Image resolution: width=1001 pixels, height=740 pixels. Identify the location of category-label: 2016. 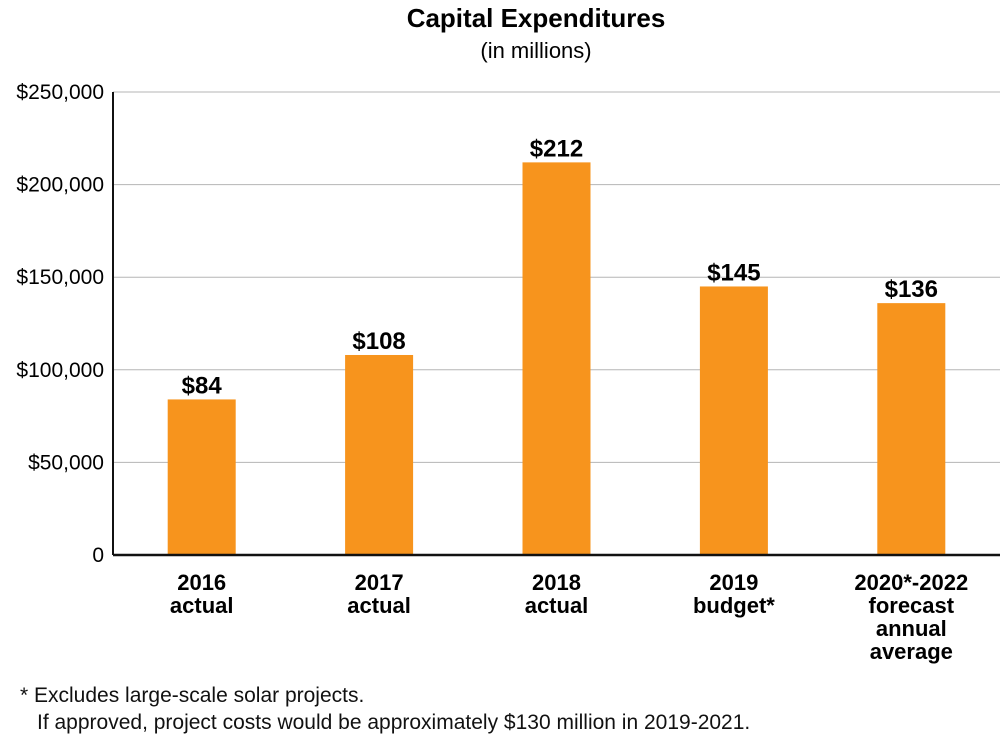
(201, 582).